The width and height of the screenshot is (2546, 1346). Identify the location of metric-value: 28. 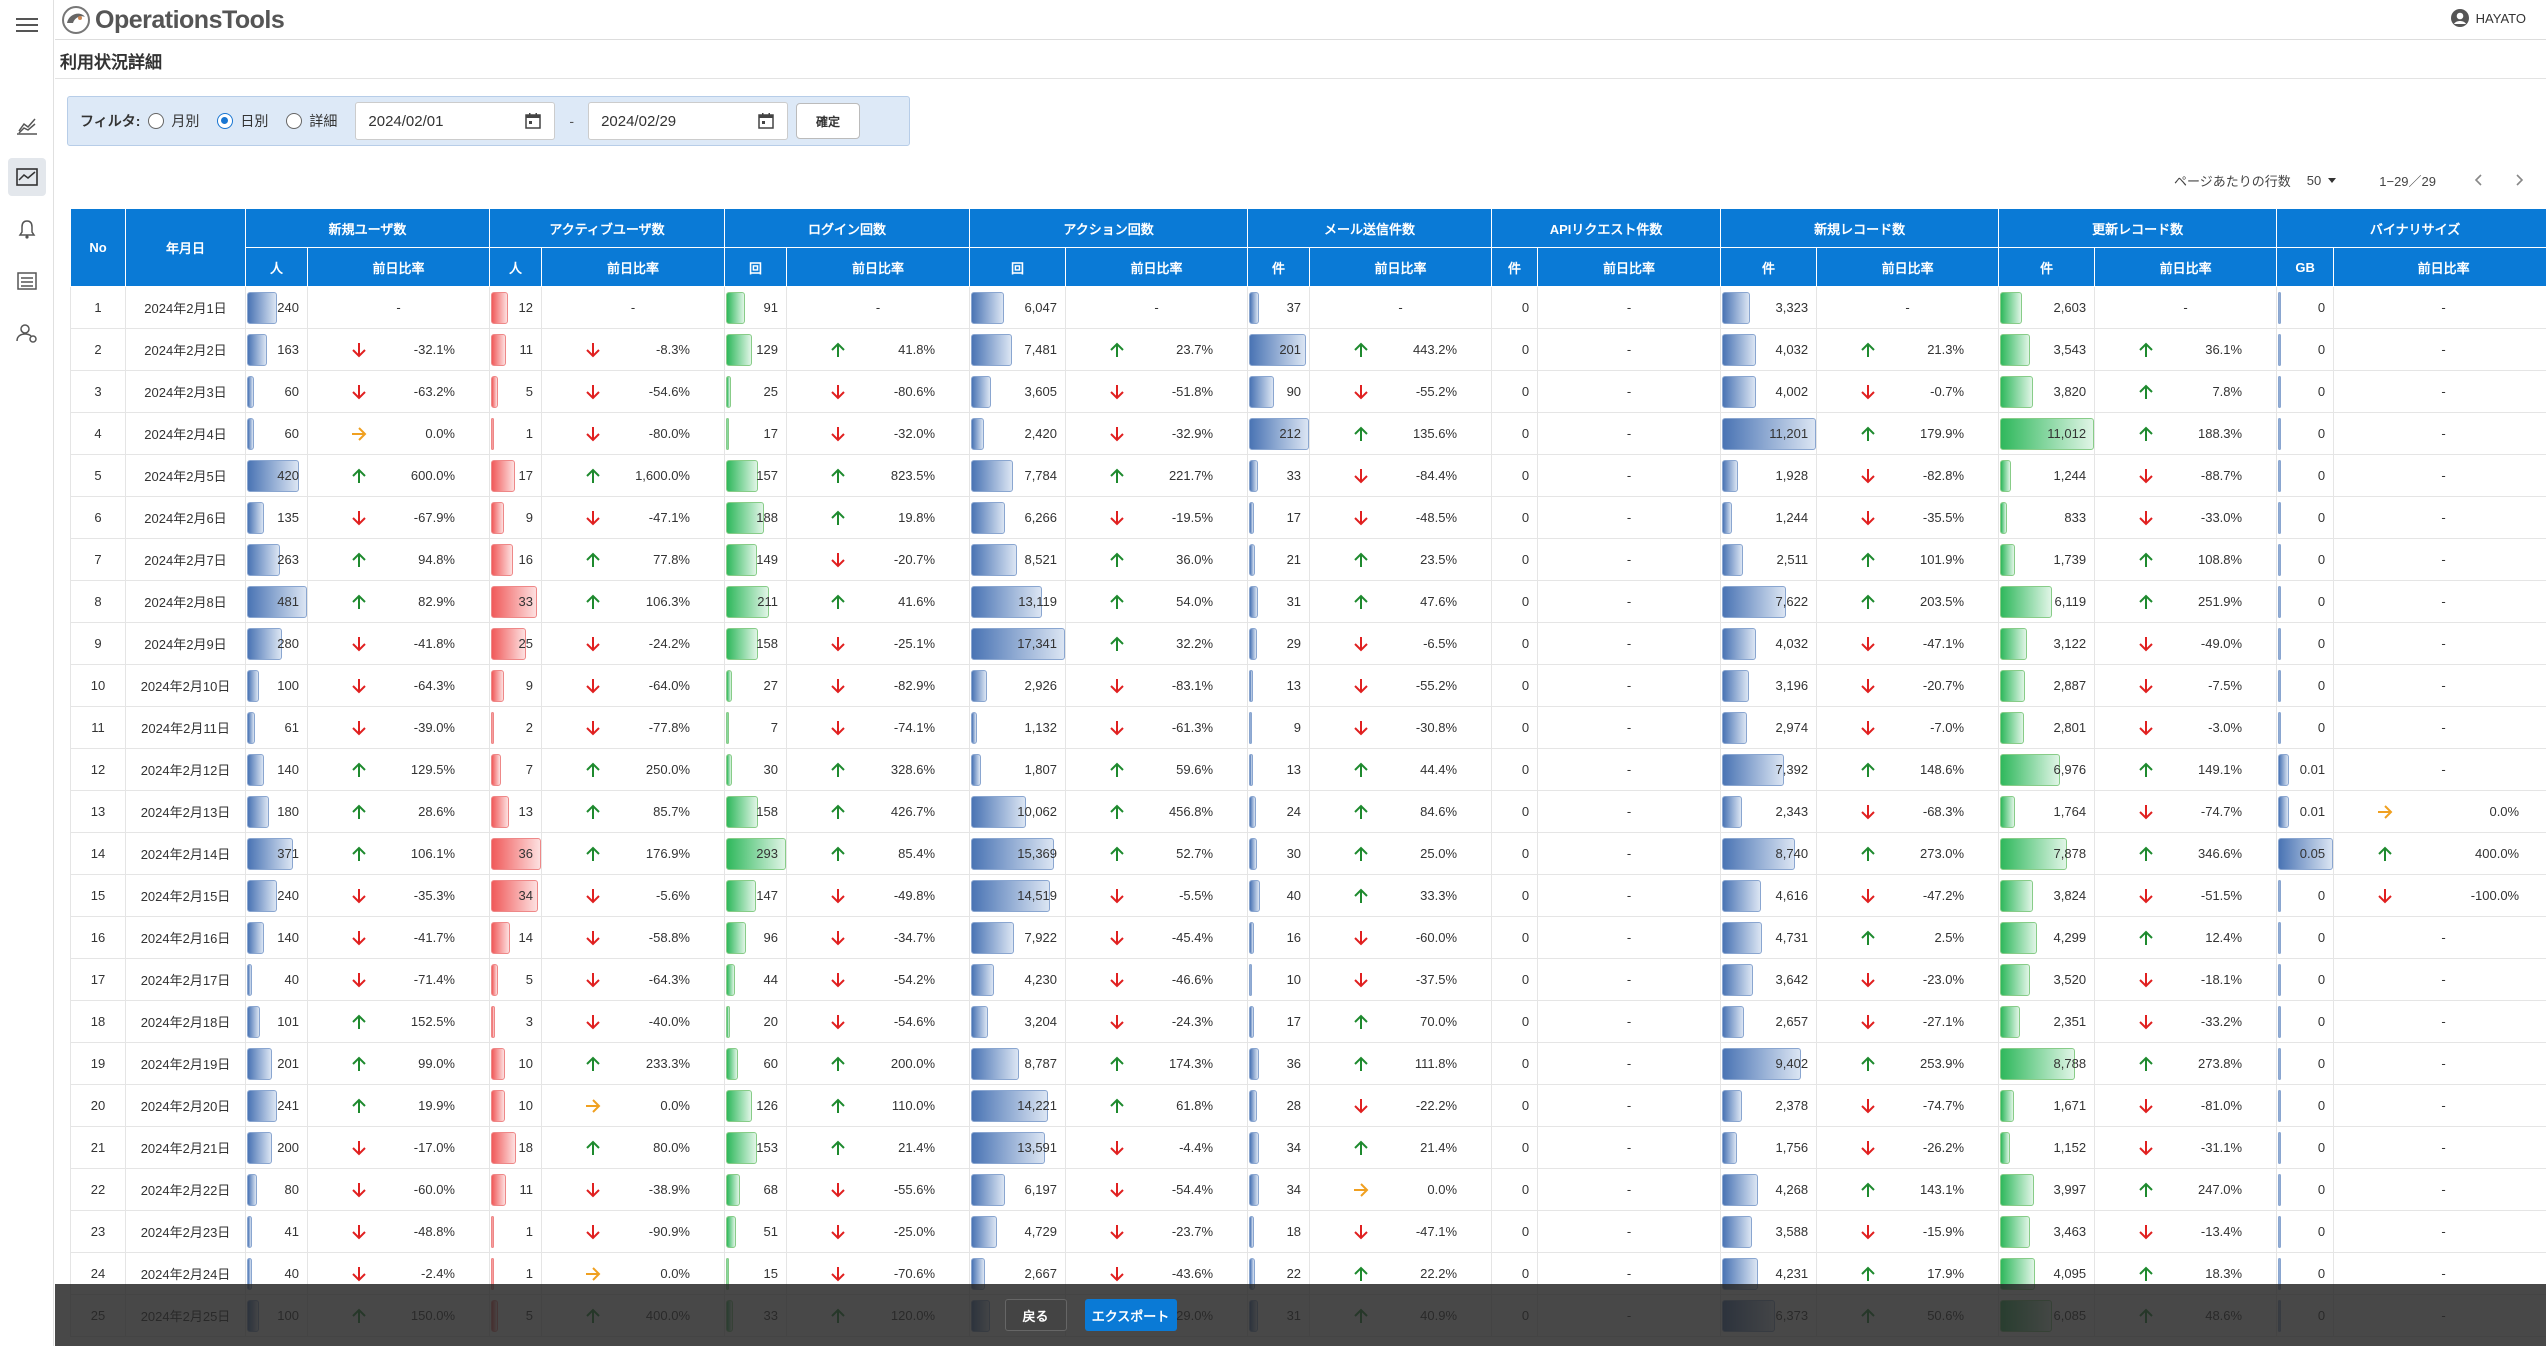
(1294, 1105).